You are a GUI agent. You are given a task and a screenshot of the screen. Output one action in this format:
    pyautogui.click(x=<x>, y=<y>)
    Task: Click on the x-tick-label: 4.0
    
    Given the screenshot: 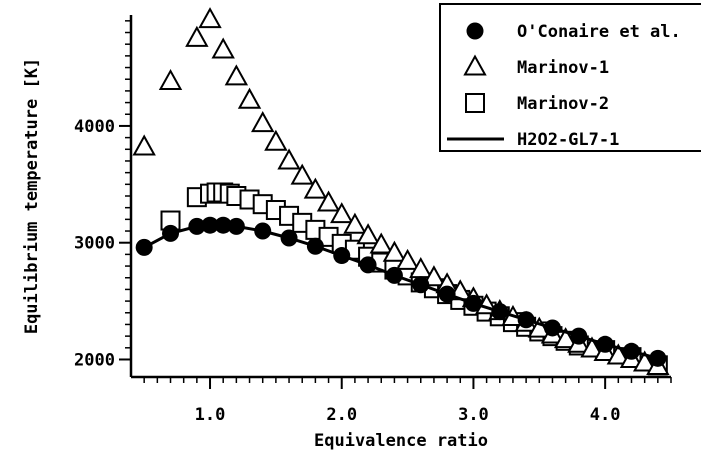 What is the action you would take?
    pyautogui.click(x=605, y=415)
    